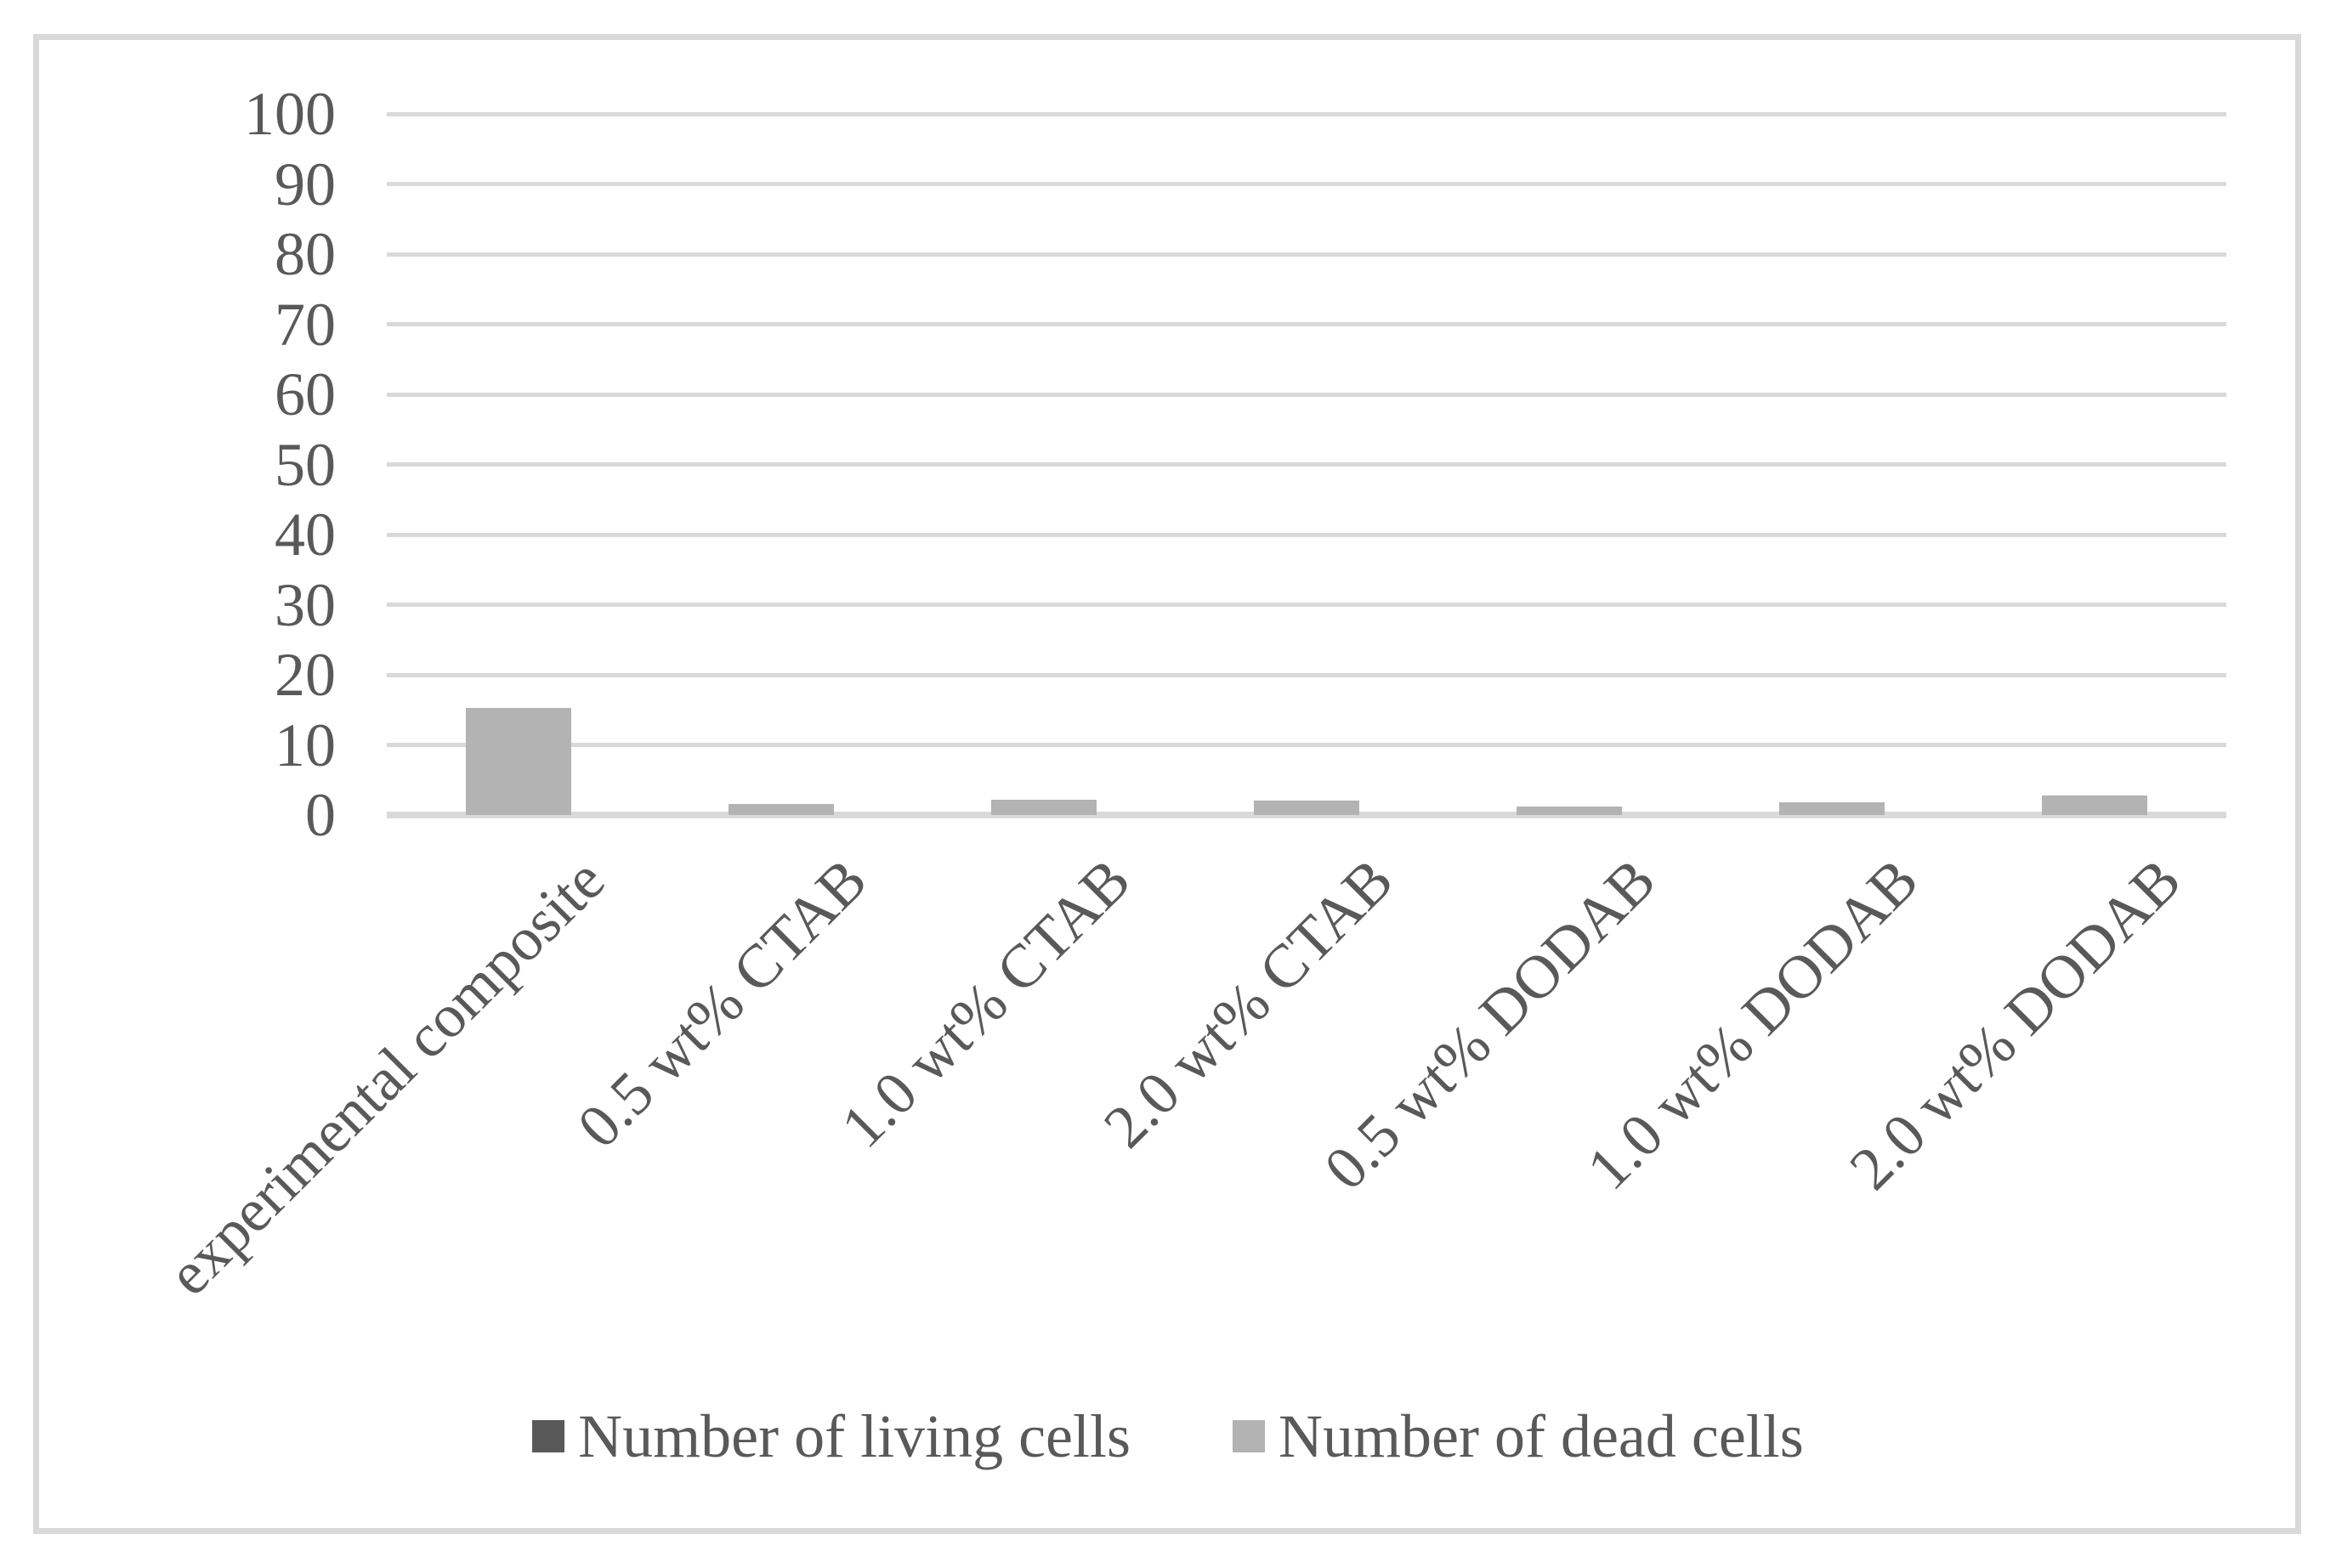 The image size is (2336, 1568). What do you see at coordinates (305, 535) in the screenshot?
I see `y-tick-label-40: 40` at bounding box center [305, 535].